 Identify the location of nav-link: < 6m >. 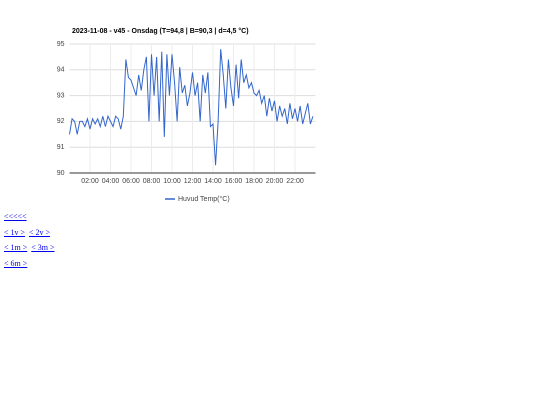
(16, 263).